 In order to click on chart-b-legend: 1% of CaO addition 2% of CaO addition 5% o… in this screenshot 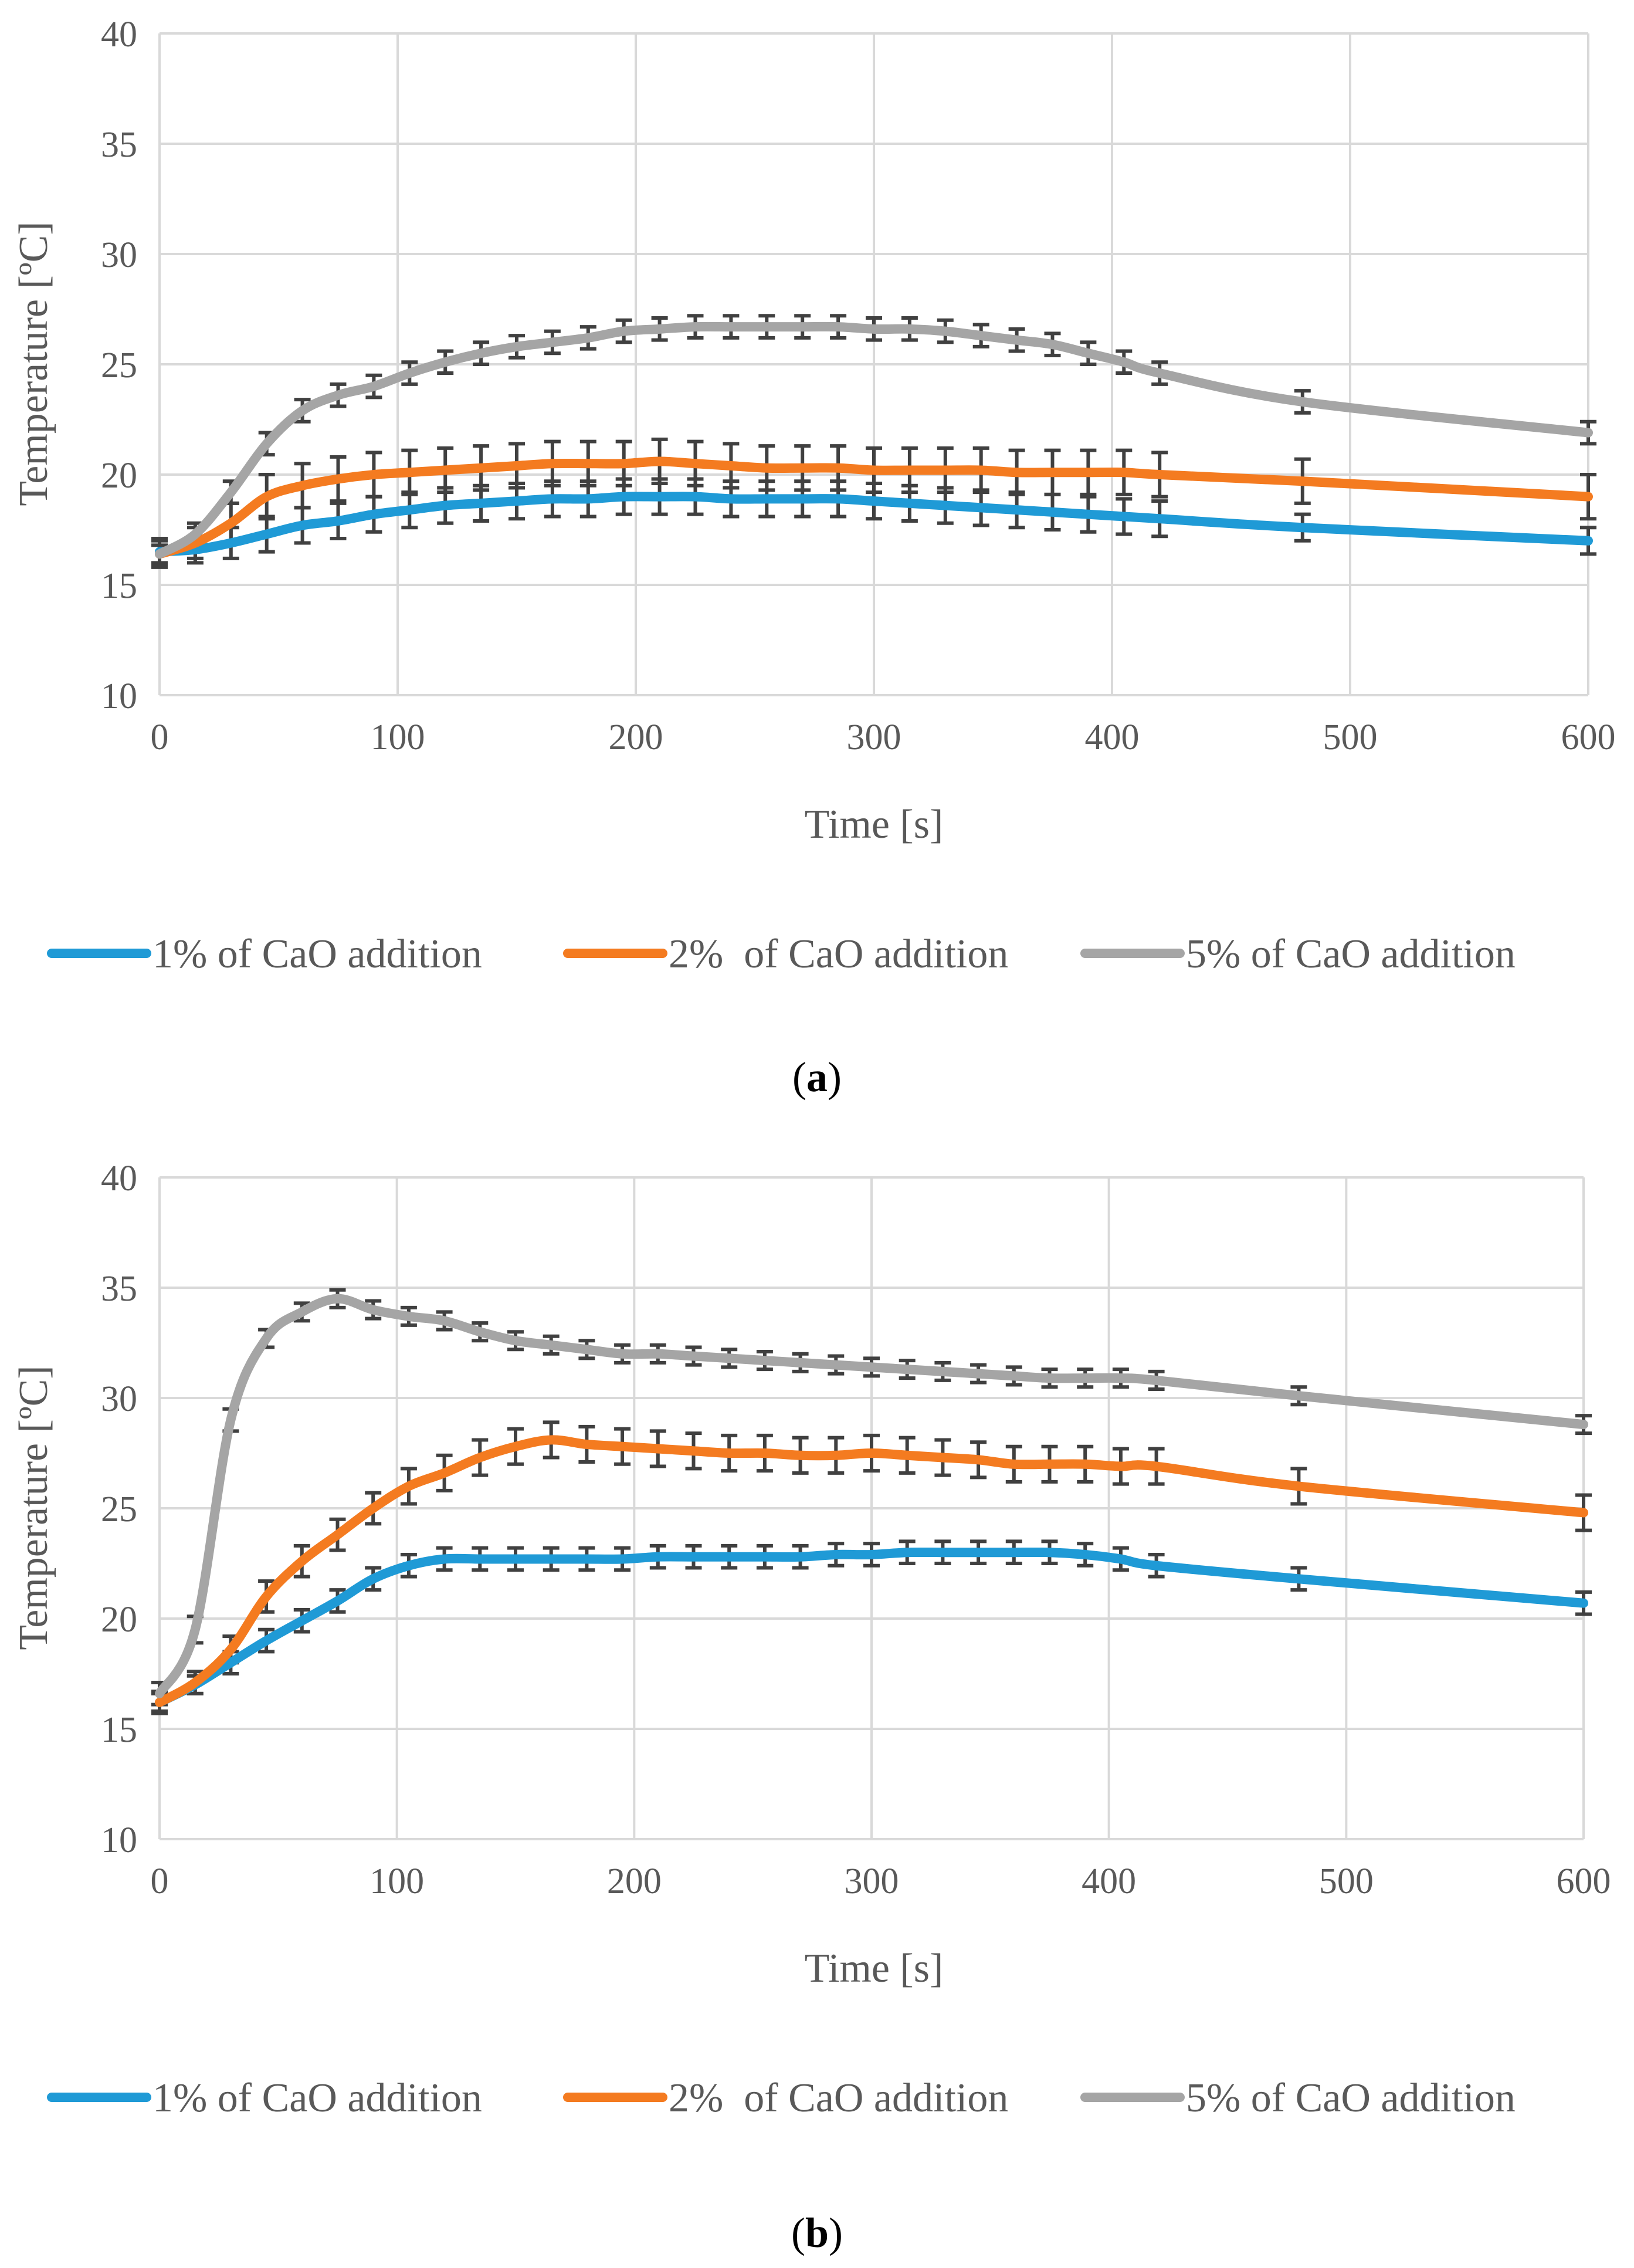, I will do `click(781, 2098)`.